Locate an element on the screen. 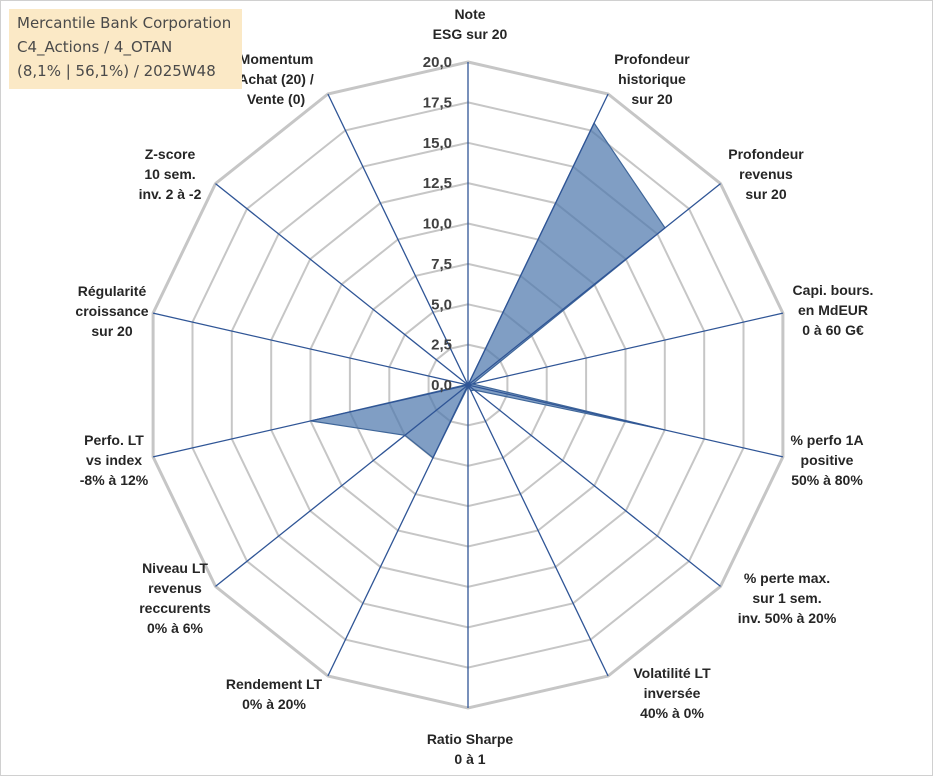  axis-label: Niveau LT revenus reccurents 0% à 6% is located at coordinates (175, 598).